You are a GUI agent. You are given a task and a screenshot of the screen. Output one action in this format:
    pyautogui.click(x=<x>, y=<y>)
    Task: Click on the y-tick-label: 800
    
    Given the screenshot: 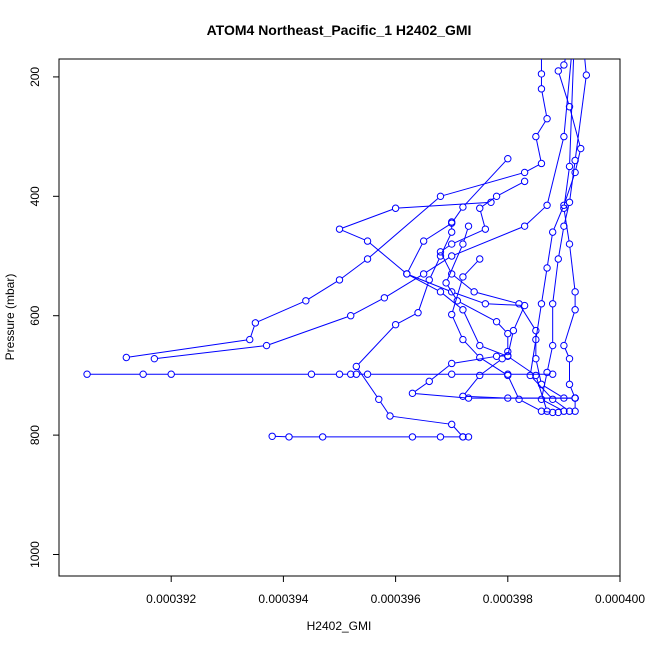 What is the action you would take?
    pyautogui.click(x=35, y=435)
    